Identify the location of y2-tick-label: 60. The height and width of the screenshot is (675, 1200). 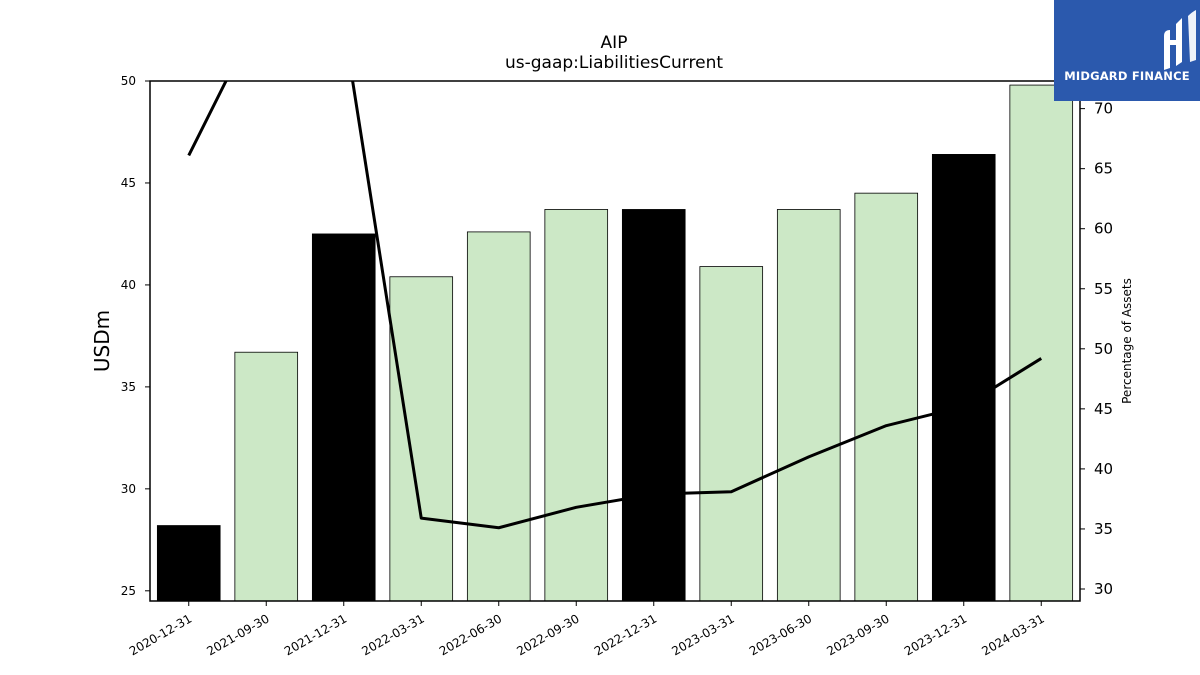
(1103, 229).